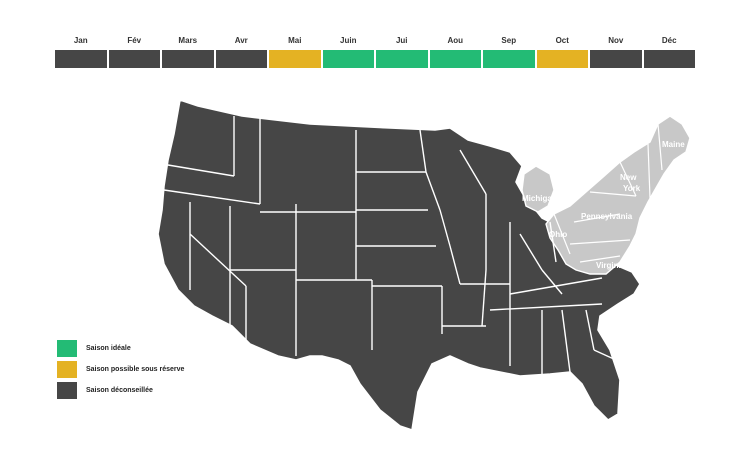  Describe the element at coordinates (348, 40) in the screenshot. I see `month-label: Juin` at that location.